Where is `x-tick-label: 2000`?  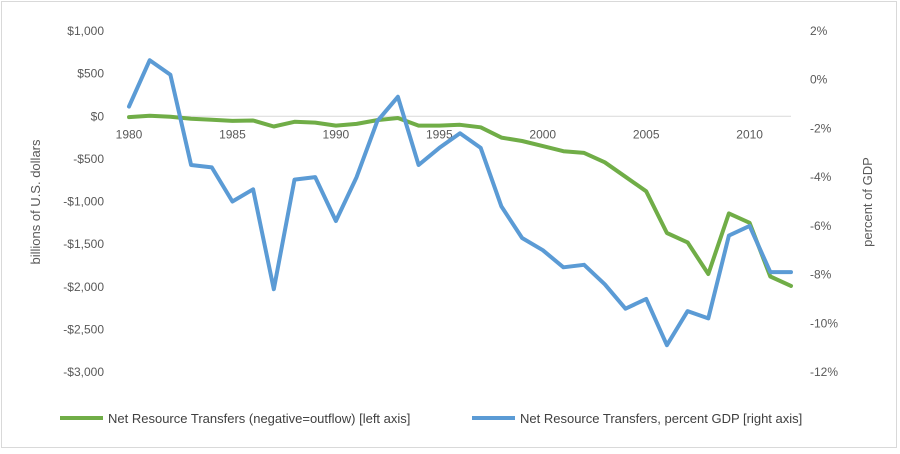 x-tick-label: 2000 is located at coordinates (542, 134).